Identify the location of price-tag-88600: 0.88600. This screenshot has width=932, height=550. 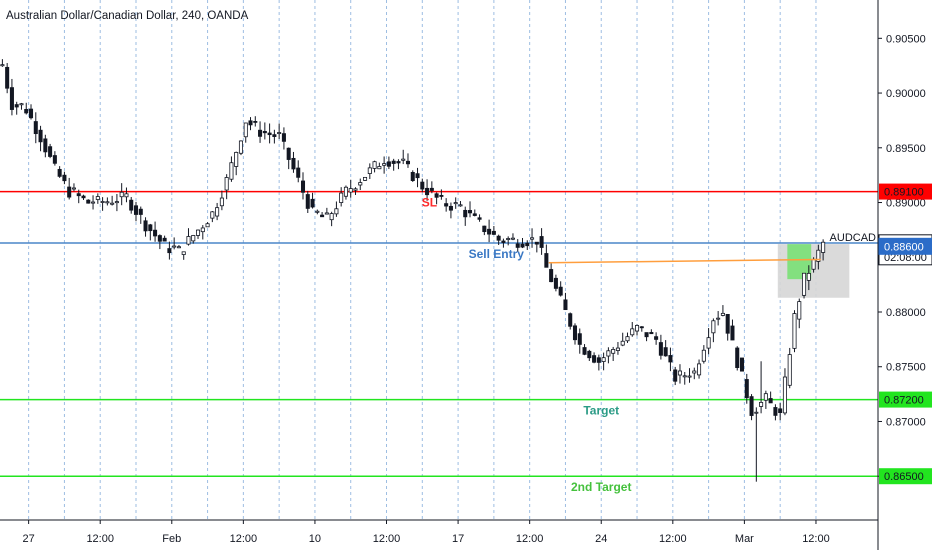
(905, 246).